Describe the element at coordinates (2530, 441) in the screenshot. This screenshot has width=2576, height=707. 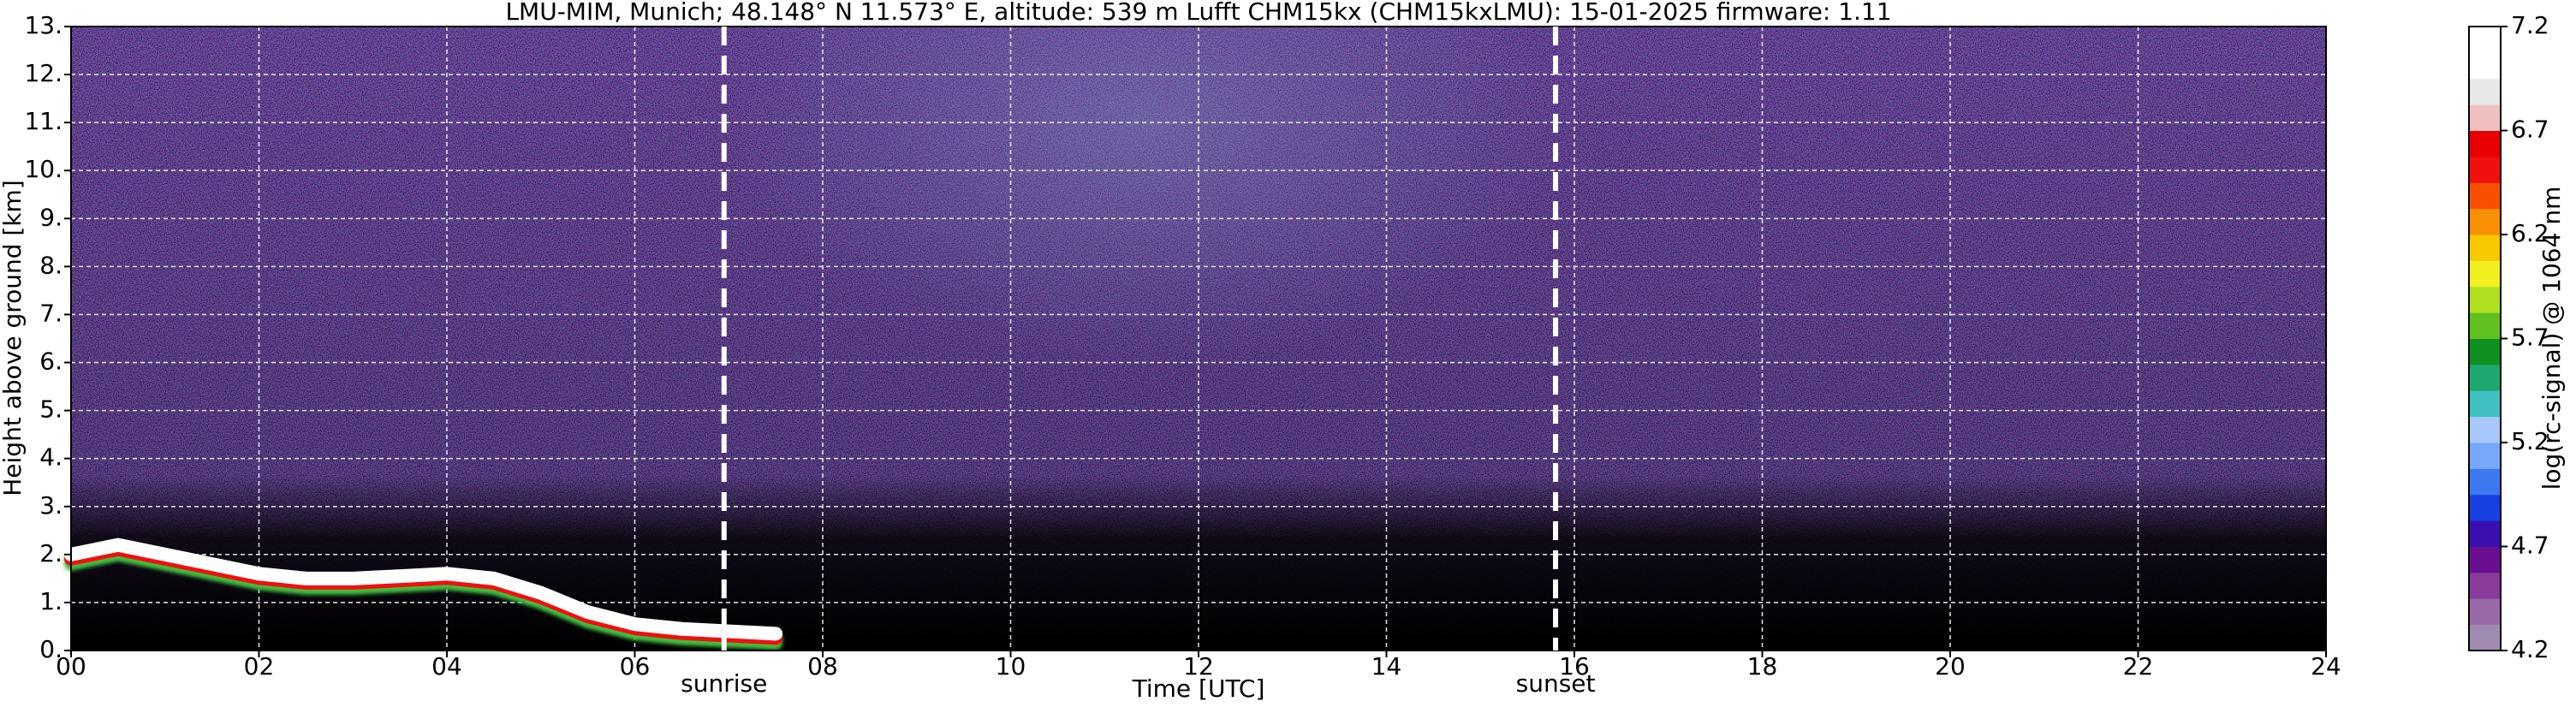
I see `colorbar-tick-label: 5.2` at that location.